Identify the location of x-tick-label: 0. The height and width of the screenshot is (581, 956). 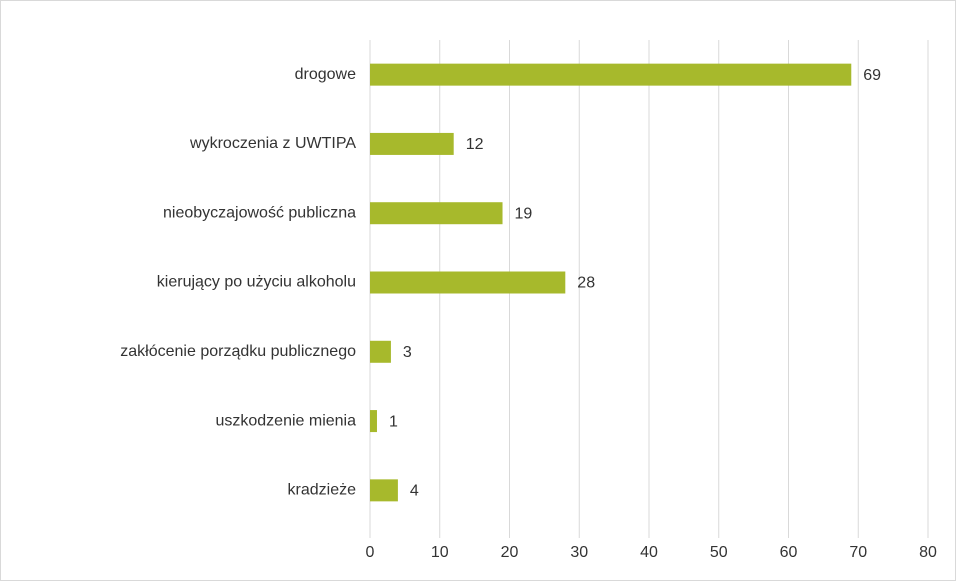
(370, 552).